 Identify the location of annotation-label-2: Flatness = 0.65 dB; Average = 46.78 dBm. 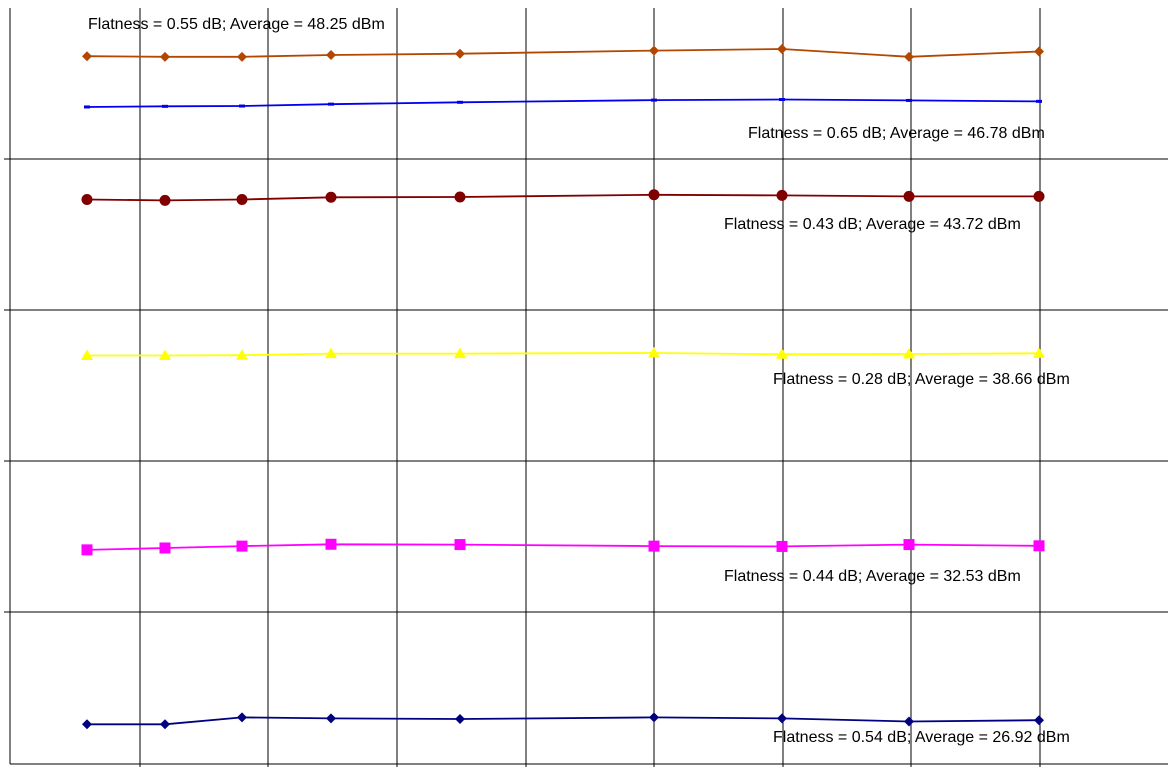
(896, 133).